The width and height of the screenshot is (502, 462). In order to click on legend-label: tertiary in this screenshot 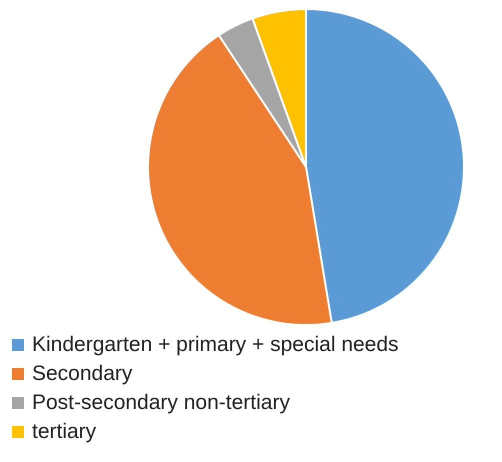, I will do `click(64, 432)`.